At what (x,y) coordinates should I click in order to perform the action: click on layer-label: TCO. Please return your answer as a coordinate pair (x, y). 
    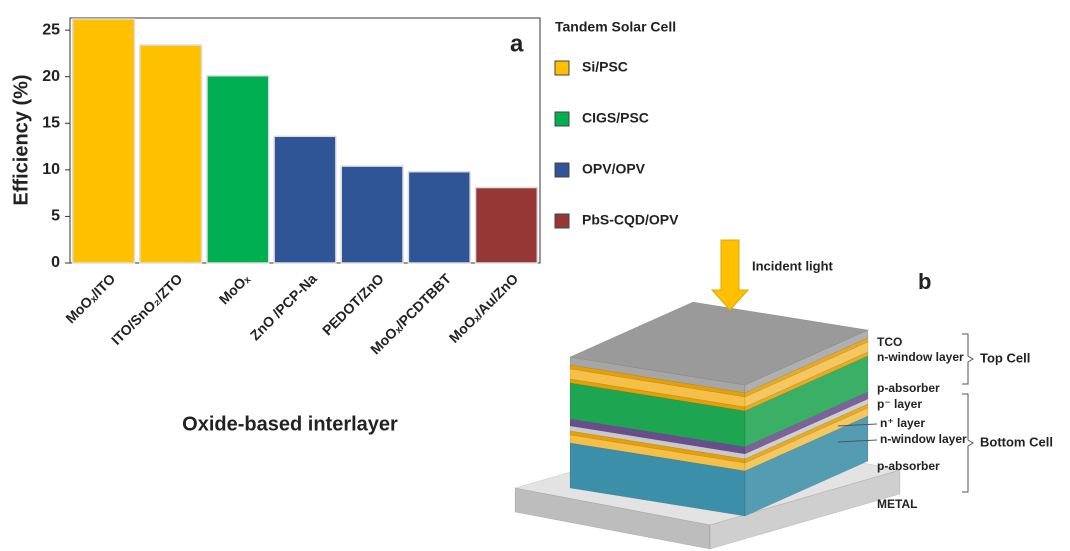
    Looking at the image, I should click on (889, 342).